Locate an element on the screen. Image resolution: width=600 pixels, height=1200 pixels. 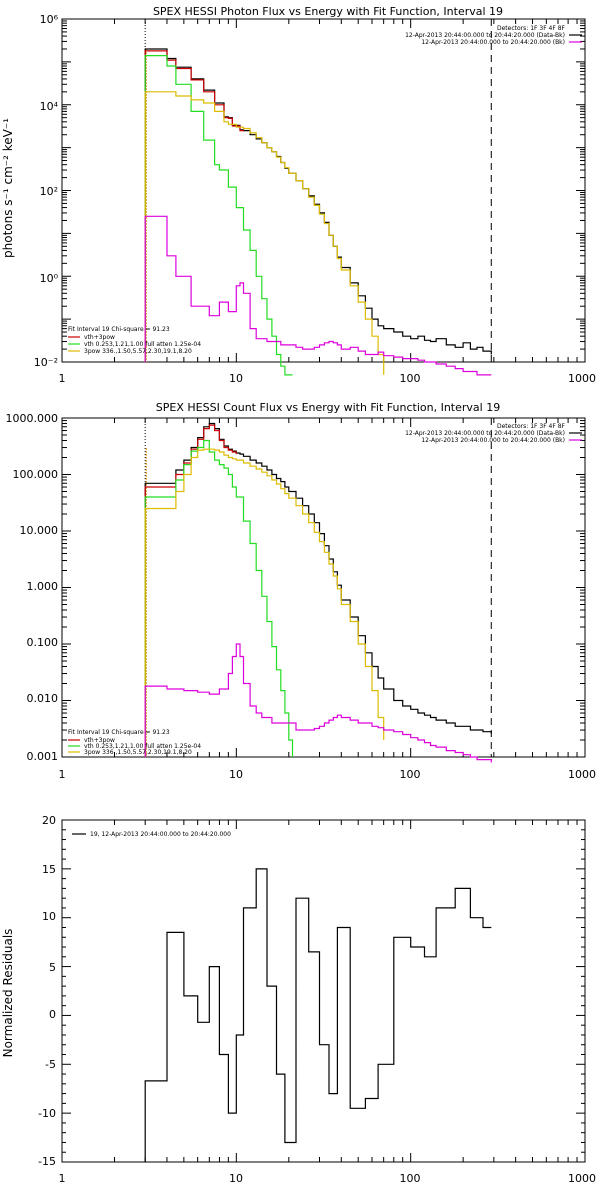
residuals-ytick-label: 0 is located at coordinates (52, 1014).